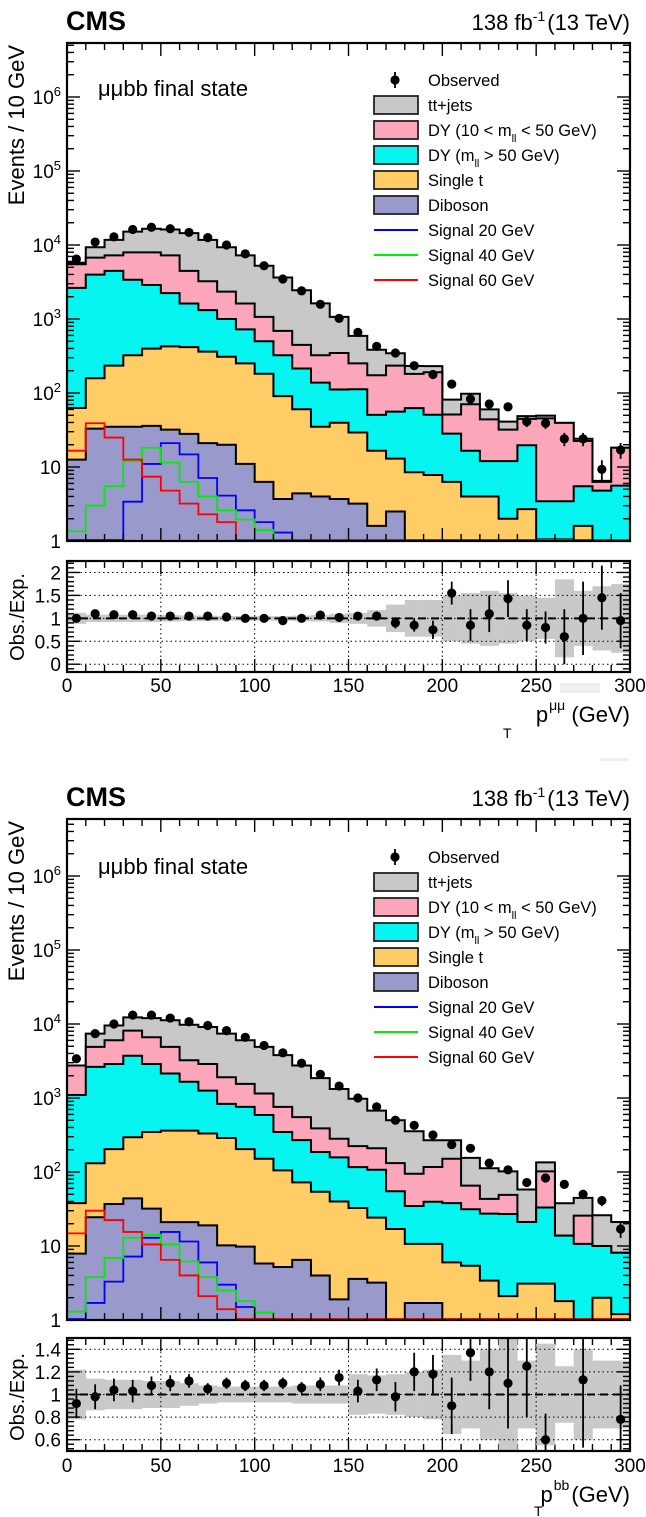  I want to click on legend-item: Signal 60 GeV, so click(454, 281).